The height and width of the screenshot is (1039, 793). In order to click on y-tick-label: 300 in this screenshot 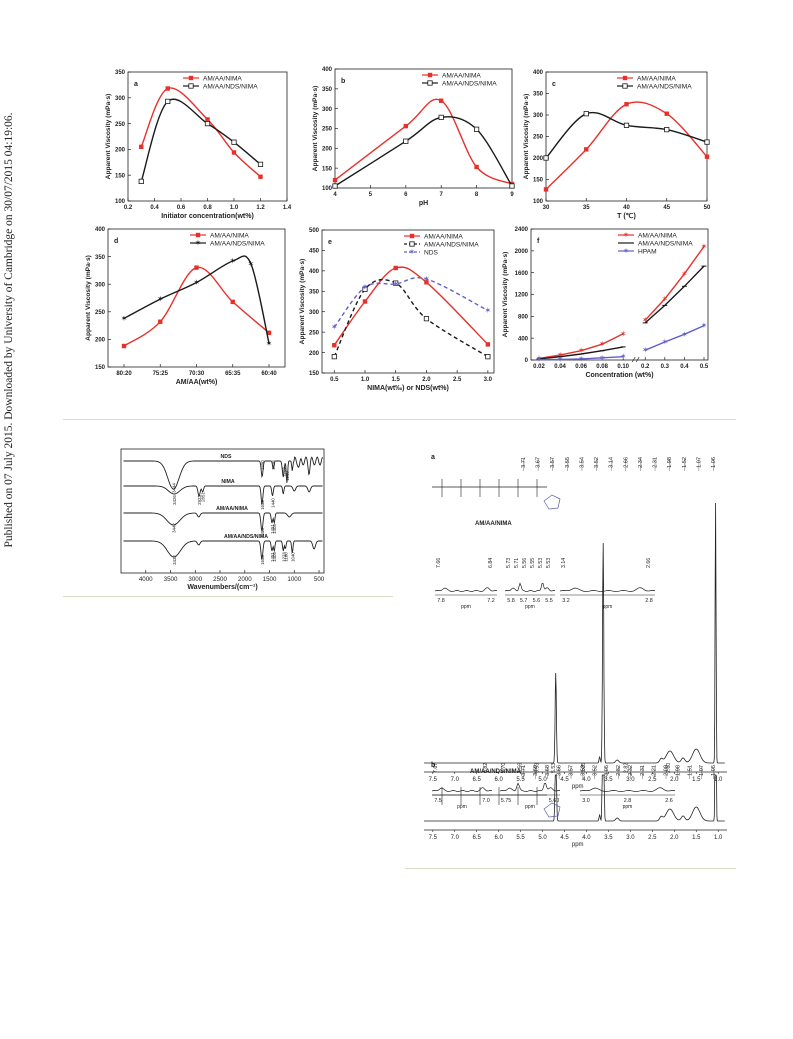, I will do `click(314, 313)`.